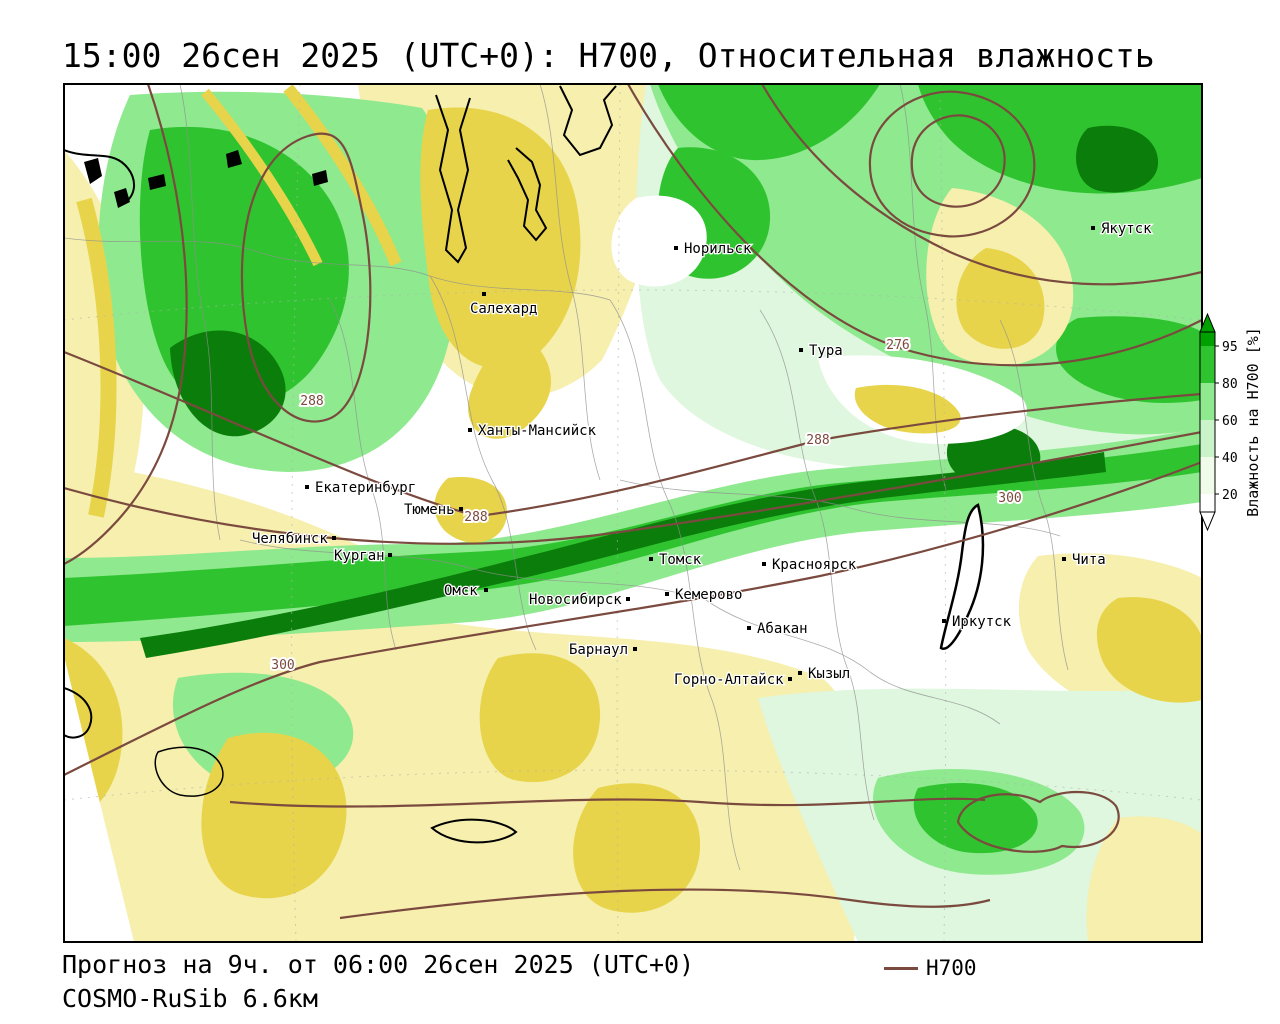 This screenshot has height=1024, width=1280. Describe the element at coordinates (680, 560) in the screenshot. I see `city-label: Томск` at that location.